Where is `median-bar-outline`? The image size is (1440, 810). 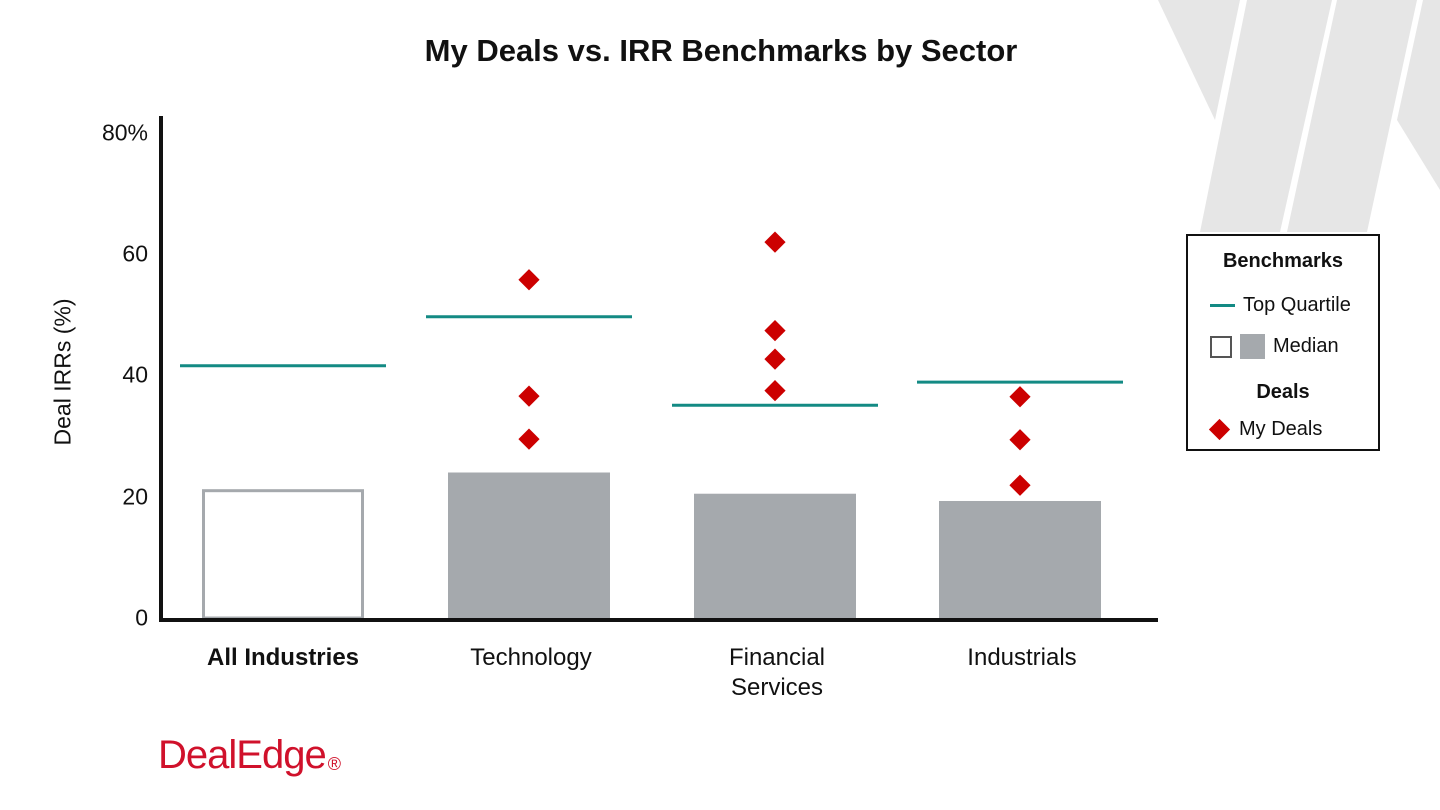
median-bar-outline is located at coordinates (283, 554).